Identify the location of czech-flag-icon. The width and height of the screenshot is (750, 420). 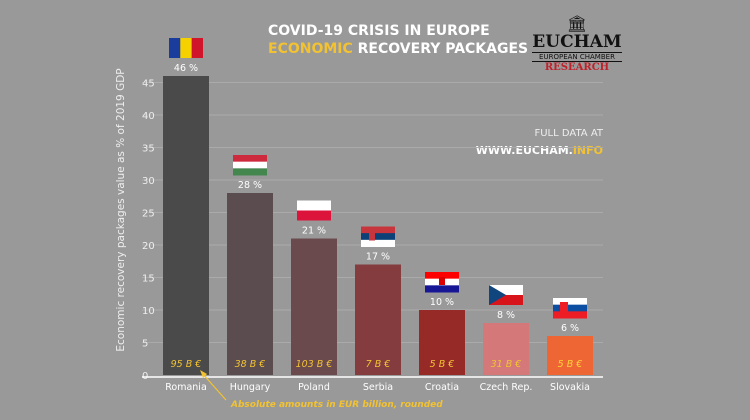
(506, 295).